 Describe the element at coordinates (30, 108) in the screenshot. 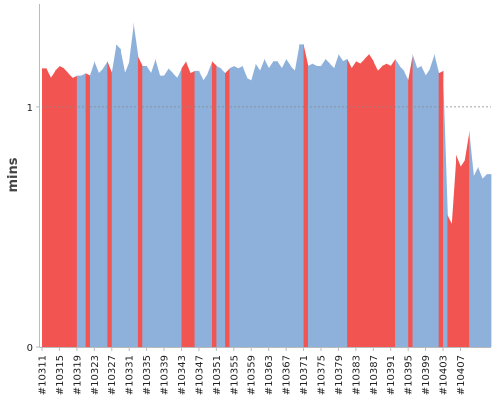

I see `y-tick-label-1: 1` at that location.